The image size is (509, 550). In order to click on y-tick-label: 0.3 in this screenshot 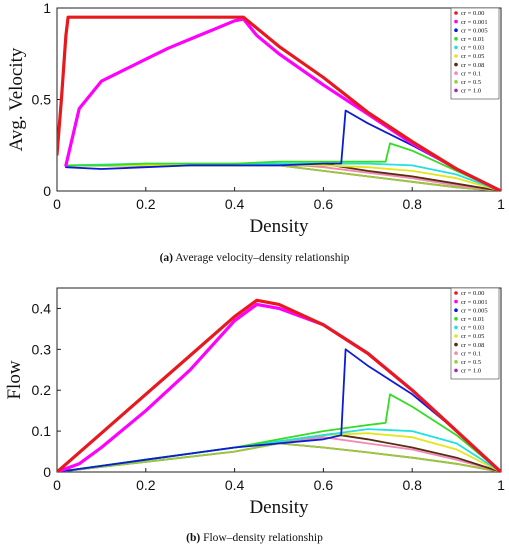, I will do `click(42, 349)`.